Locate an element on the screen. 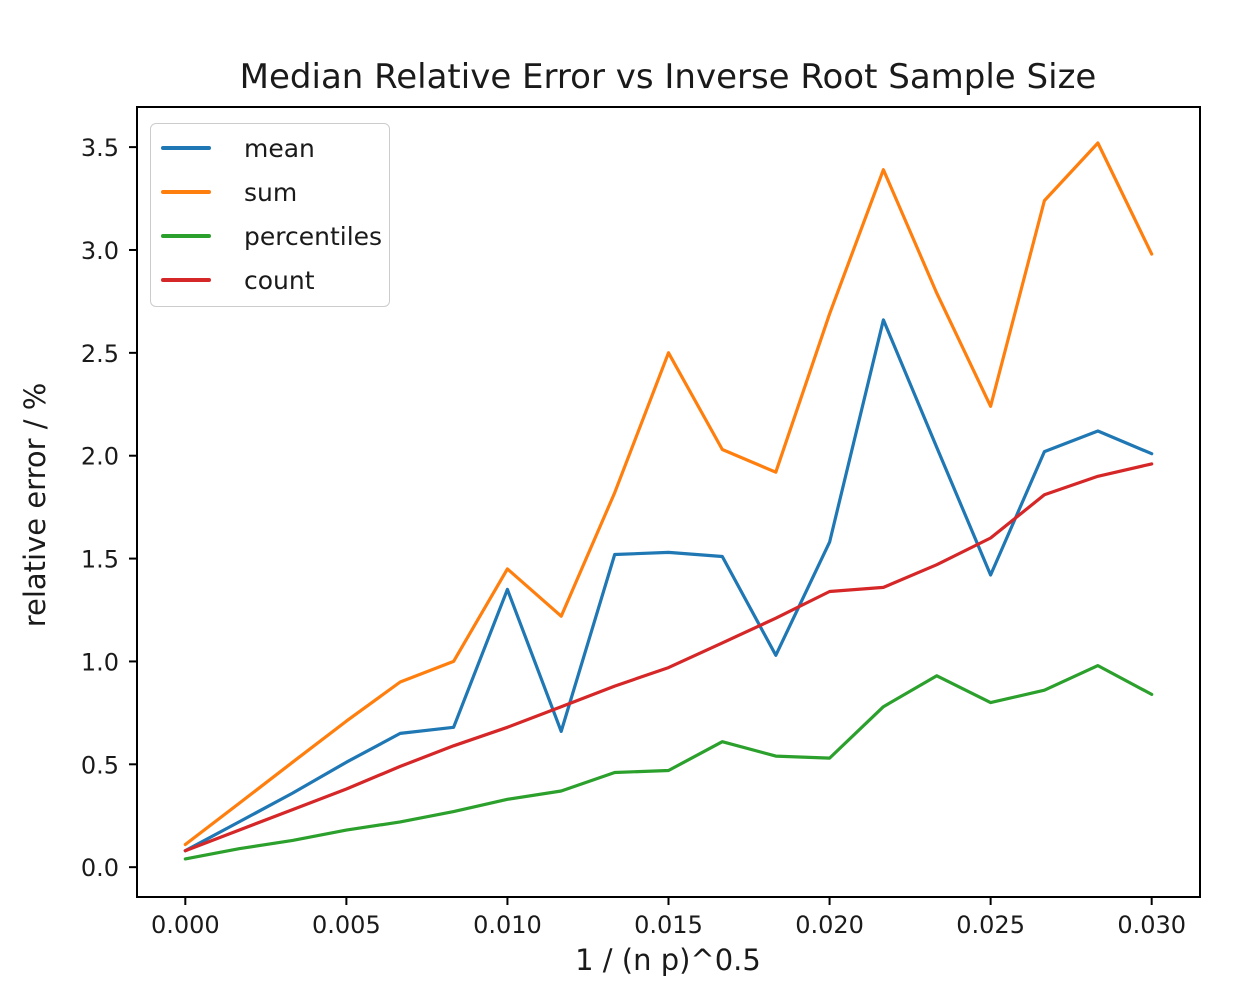  legend-item-mean: mean is located at coordinates (275, 148).